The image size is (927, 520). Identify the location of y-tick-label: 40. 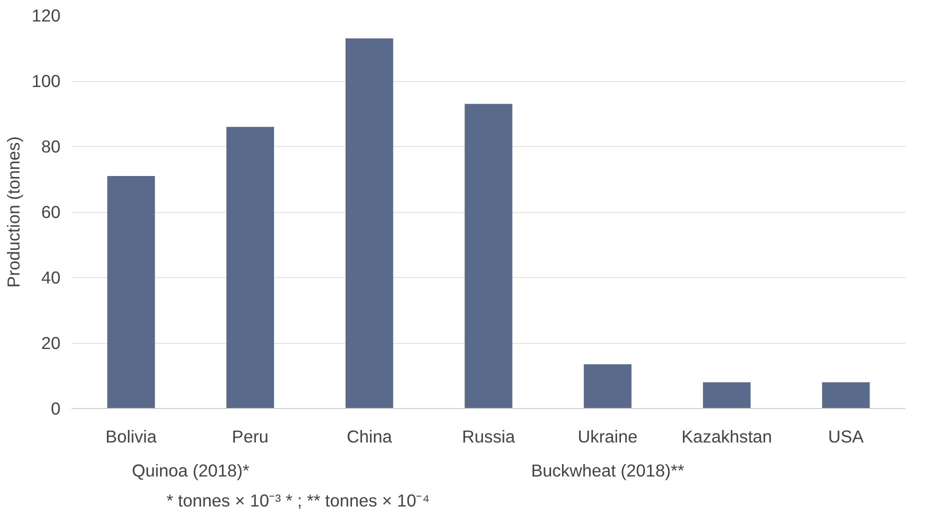
(51, 278).